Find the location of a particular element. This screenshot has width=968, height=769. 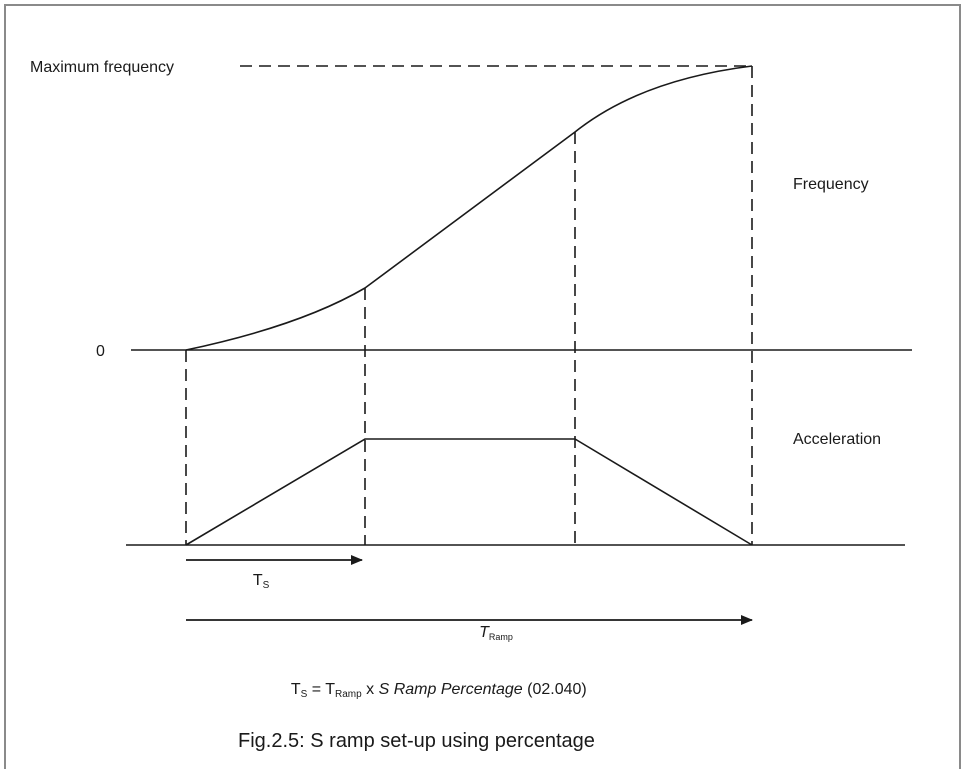

ts-arrow-label: TS is located at coordinates (257, 582).